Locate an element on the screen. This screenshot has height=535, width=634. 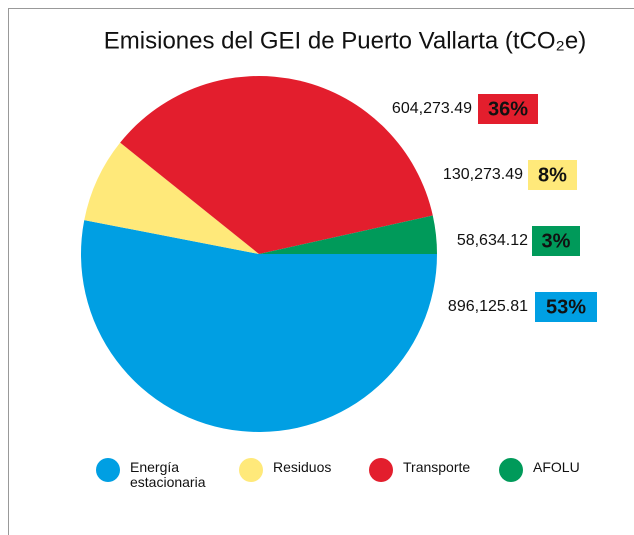
legend-label: Residuos is located at coordinates (302, 467).